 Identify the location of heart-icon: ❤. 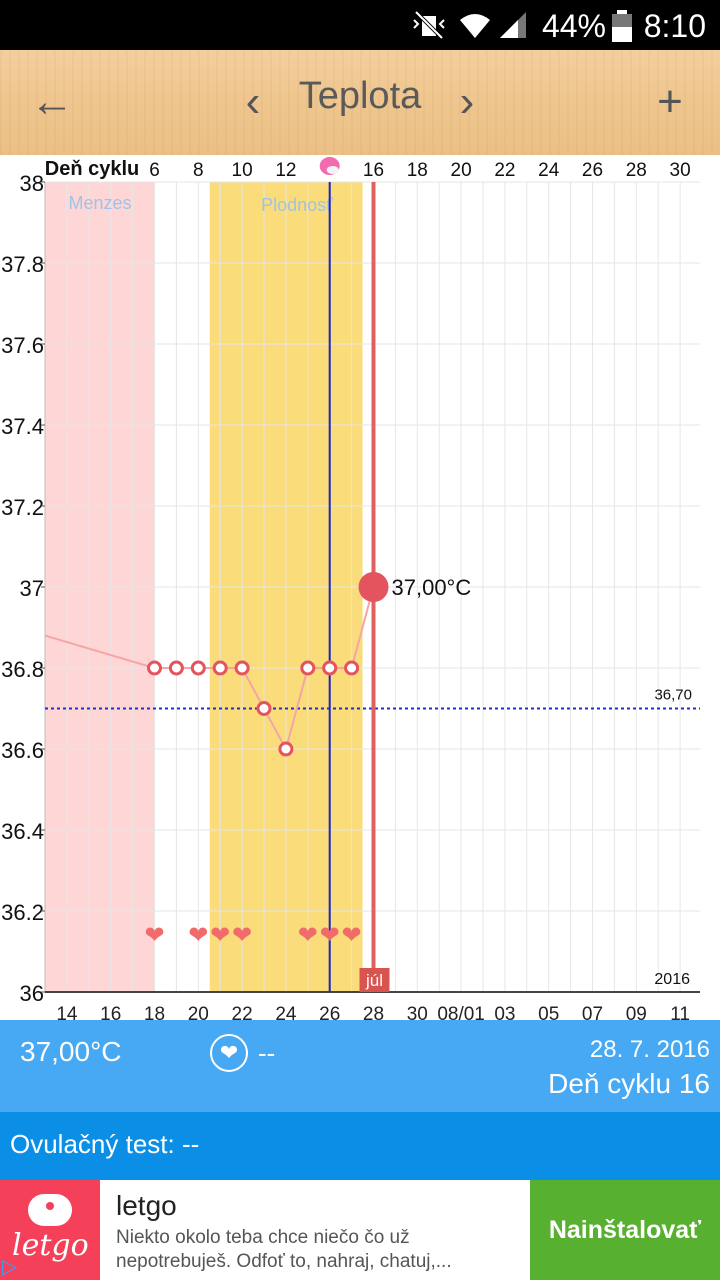
(229, 1052).